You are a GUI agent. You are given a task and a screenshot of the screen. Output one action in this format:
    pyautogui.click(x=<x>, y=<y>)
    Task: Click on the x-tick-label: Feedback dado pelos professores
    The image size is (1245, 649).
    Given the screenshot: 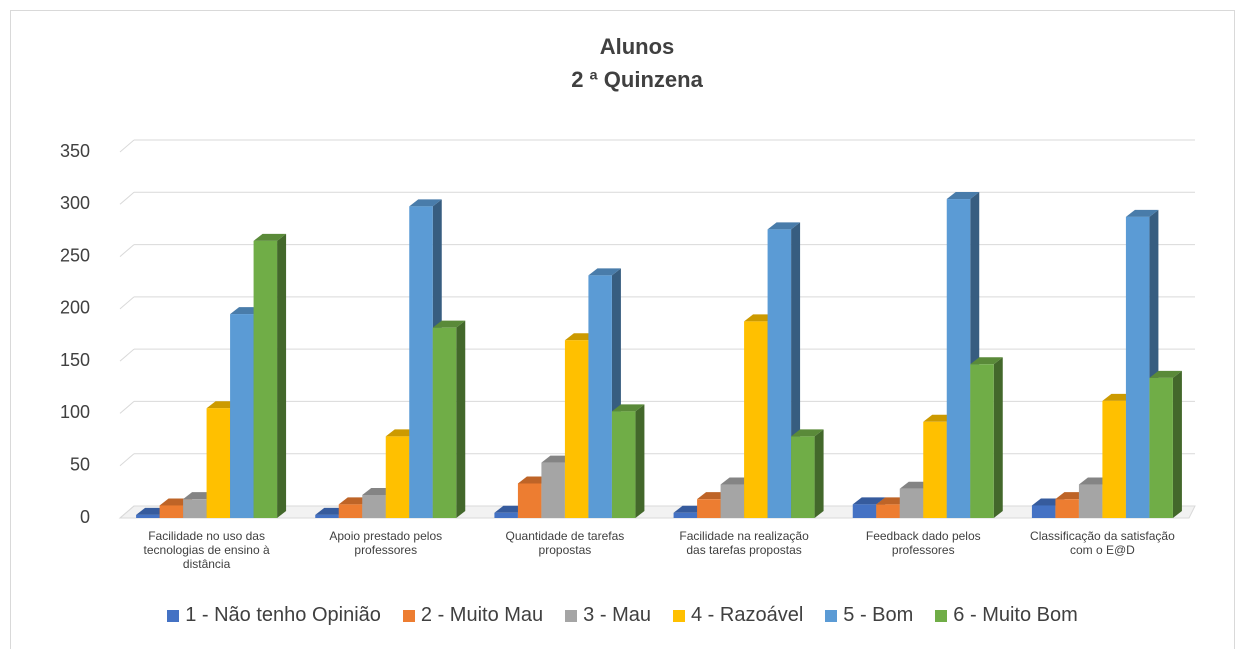 What is the action you would take?
    pyautogui.click(x=923, y=543)
    